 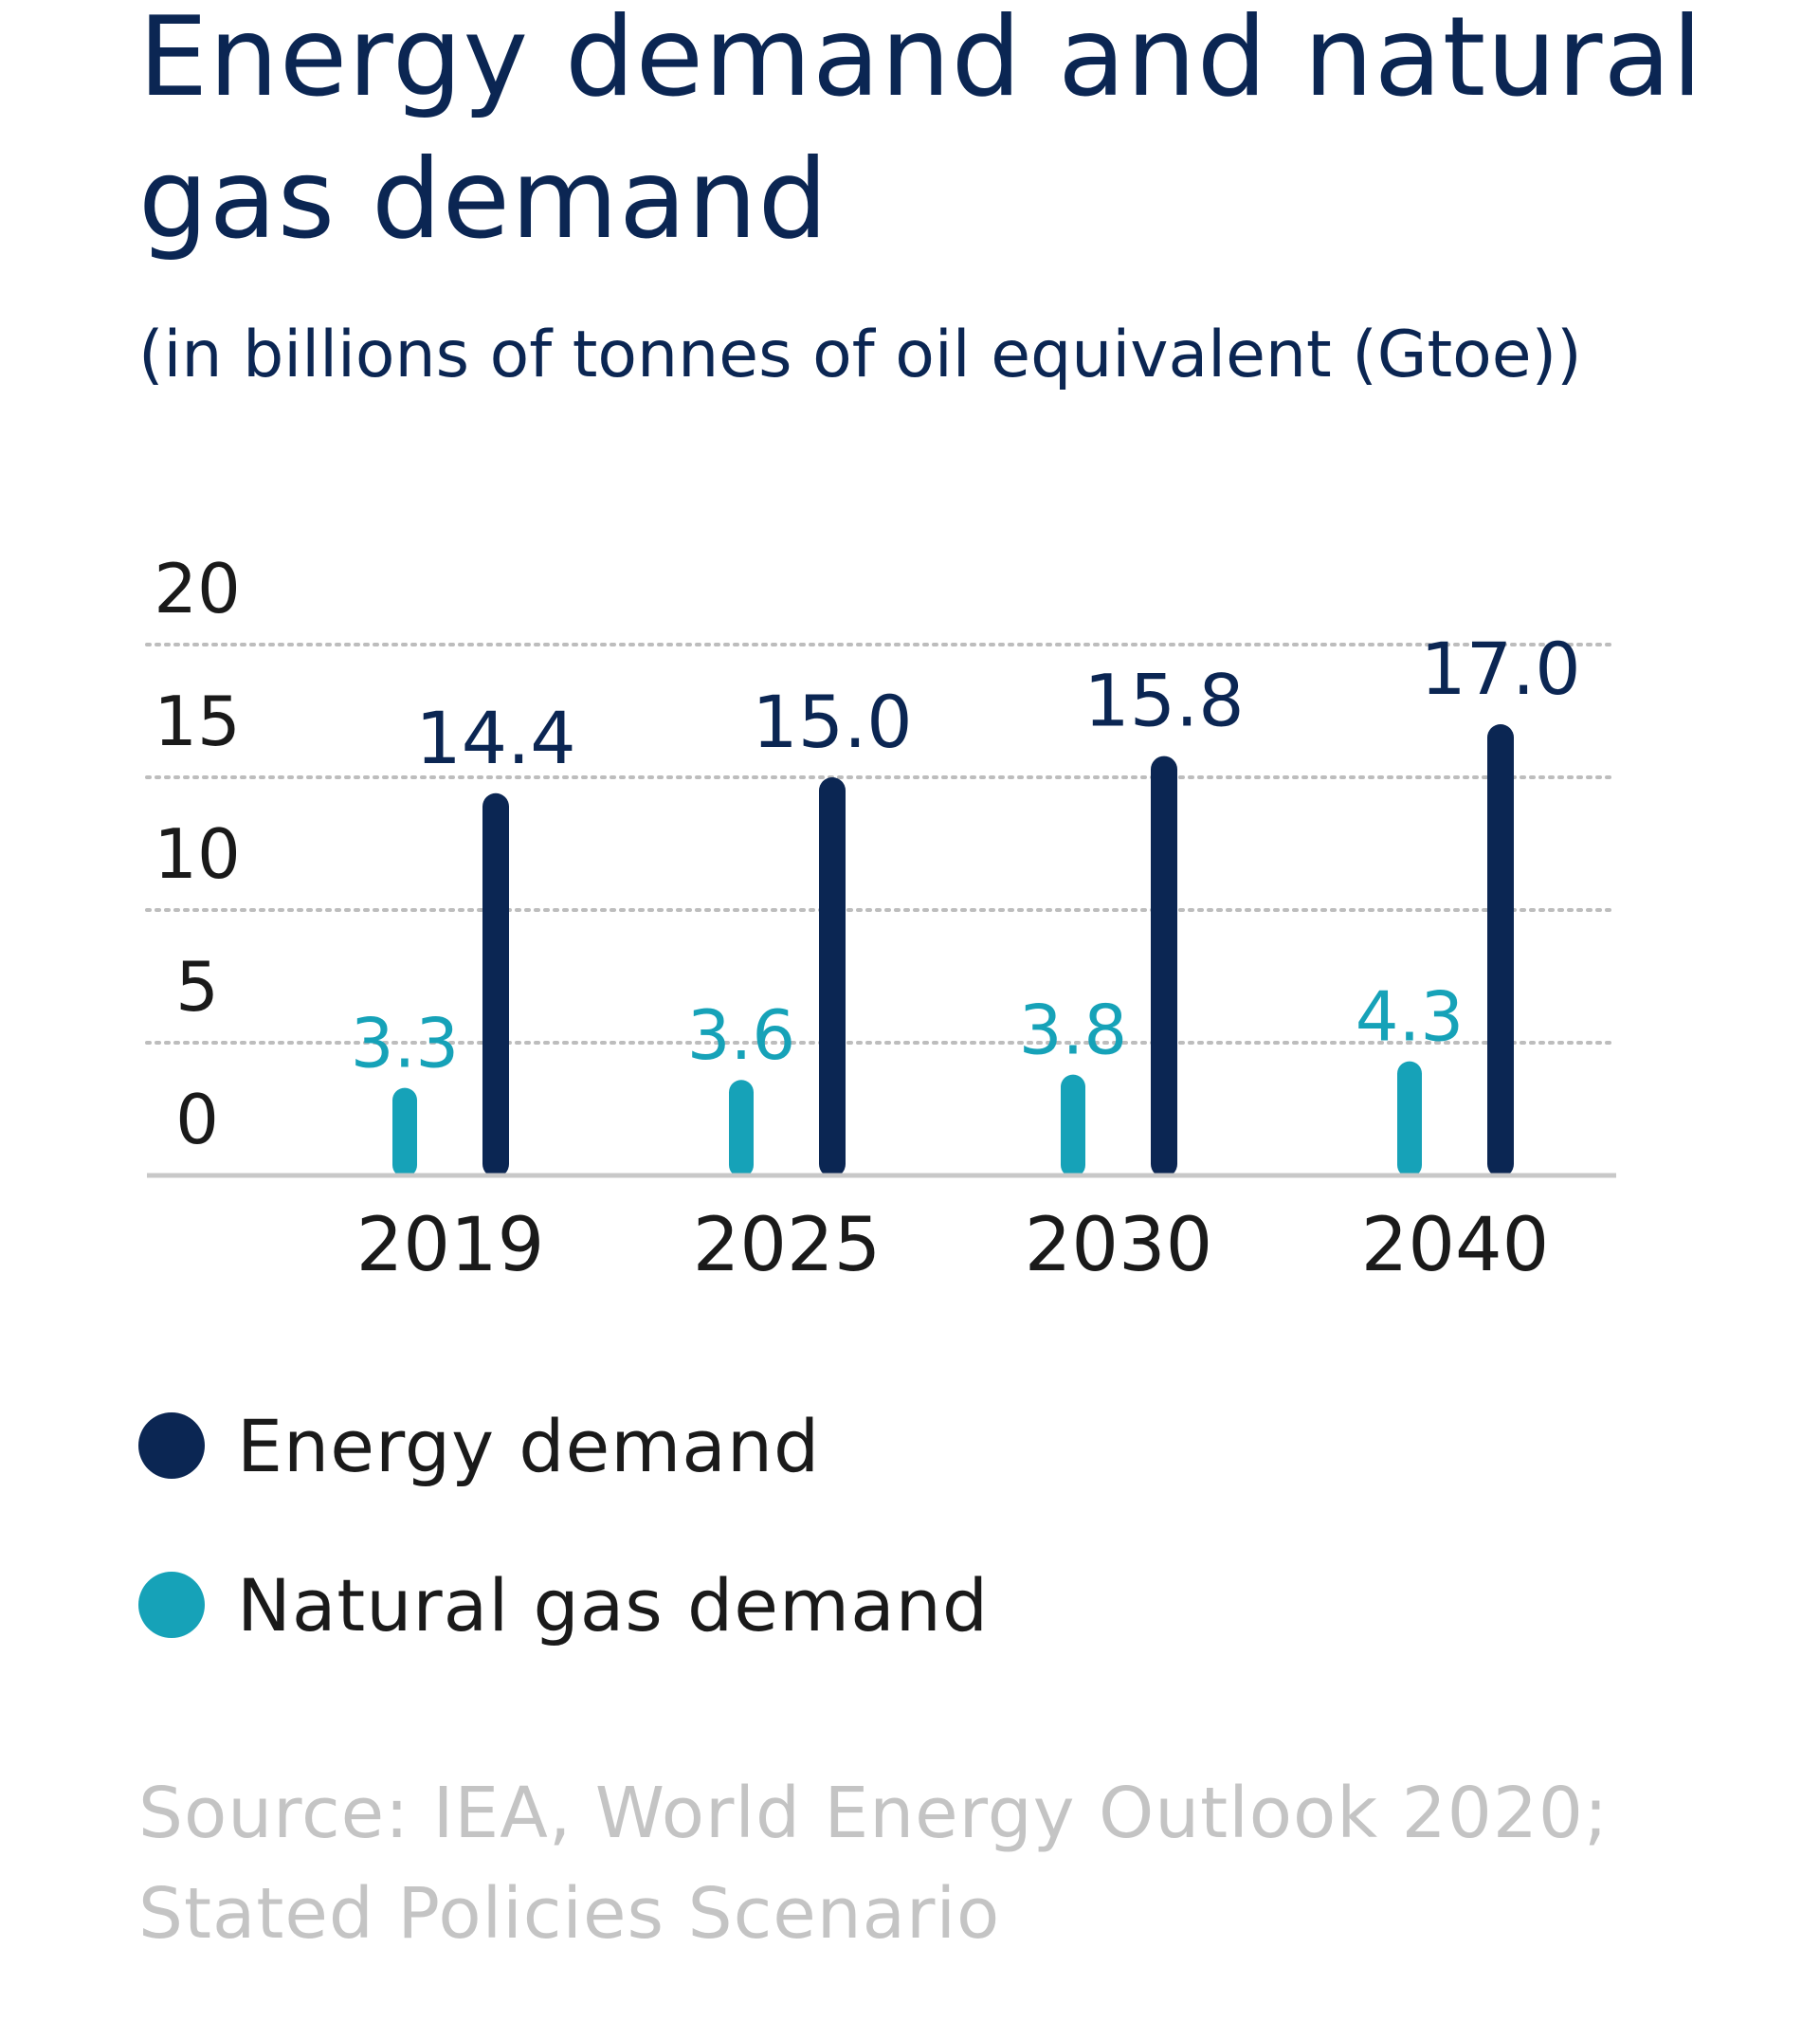 I want to click on y-tick-label: 5, so click(x=197, y=987).